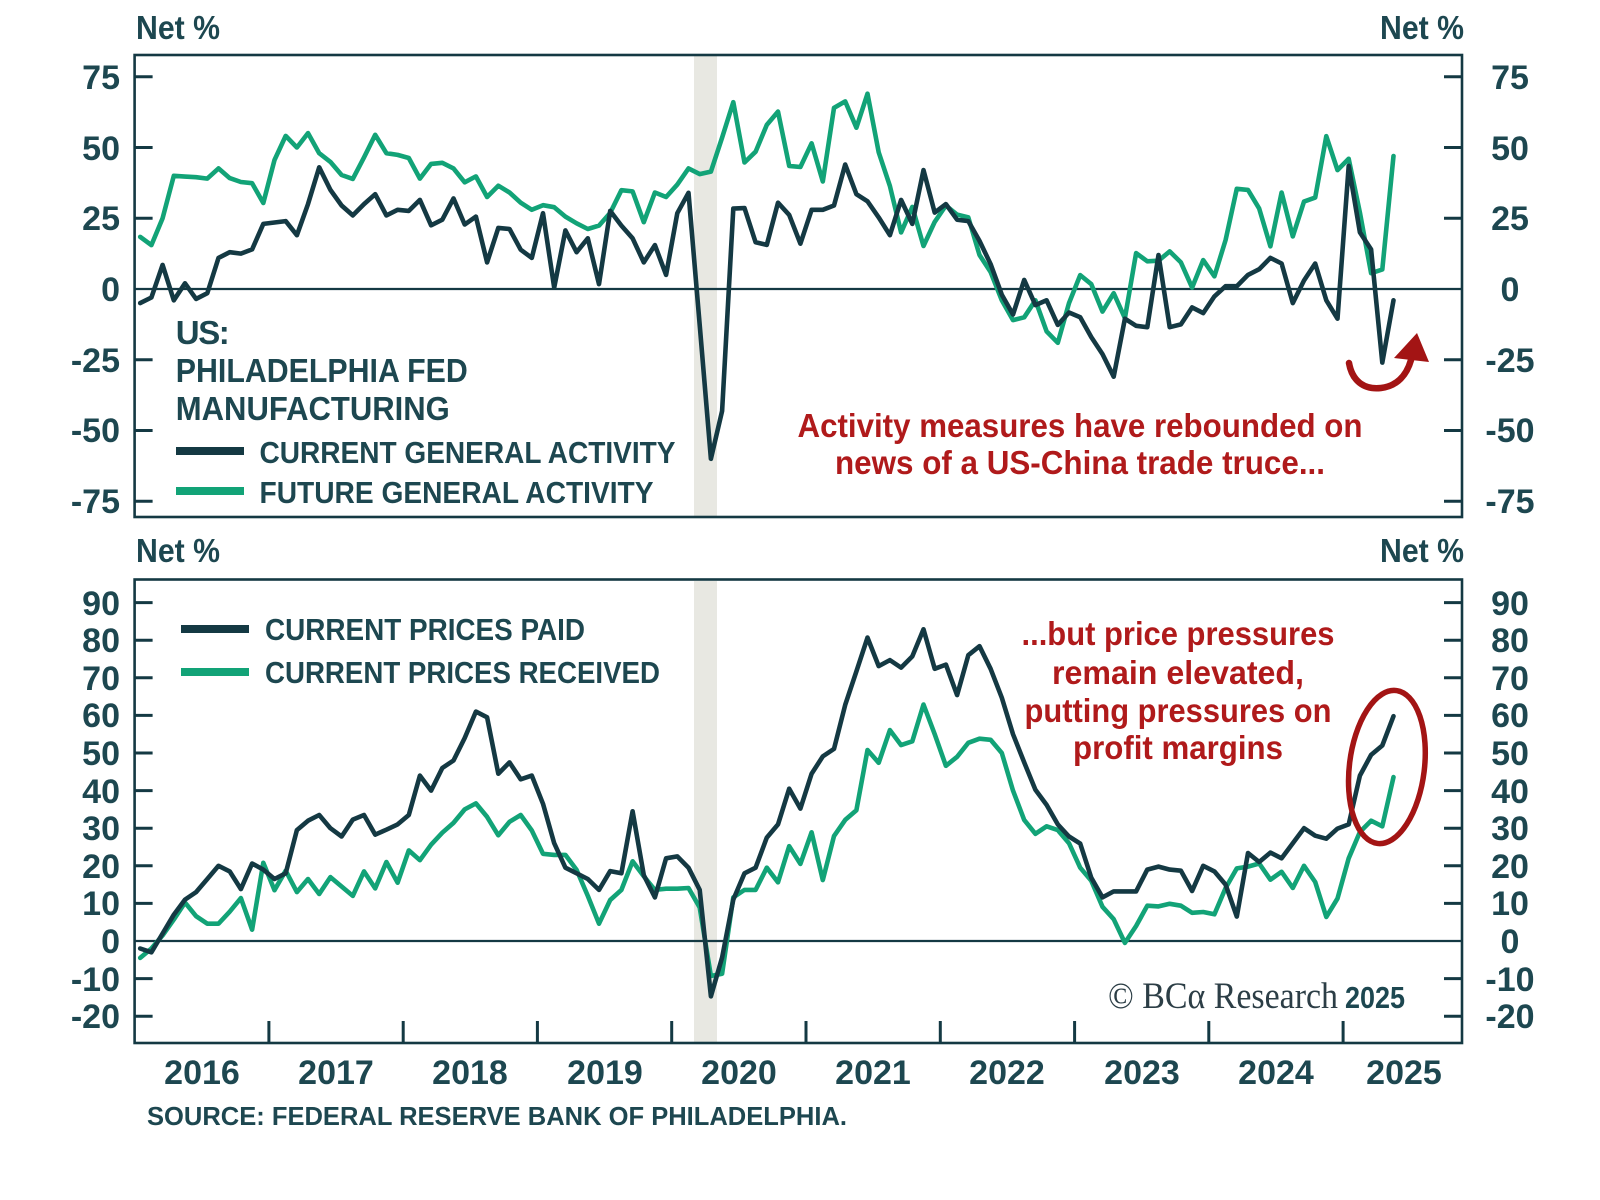  What do you see at coordinates (336, 1073) in the screenshot?
I see `svg-text: 2017` at bounding box center [336, 1073].